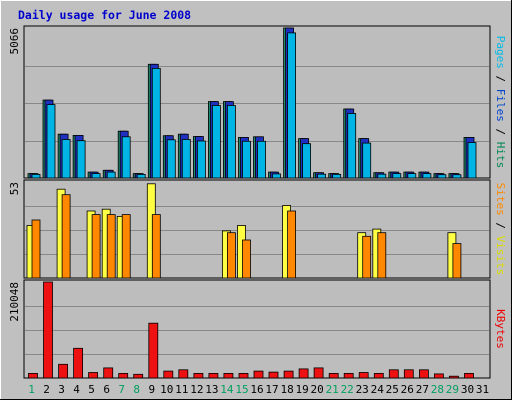  I want to click on x-tick-label-day-13: 13, so click(211, 389).